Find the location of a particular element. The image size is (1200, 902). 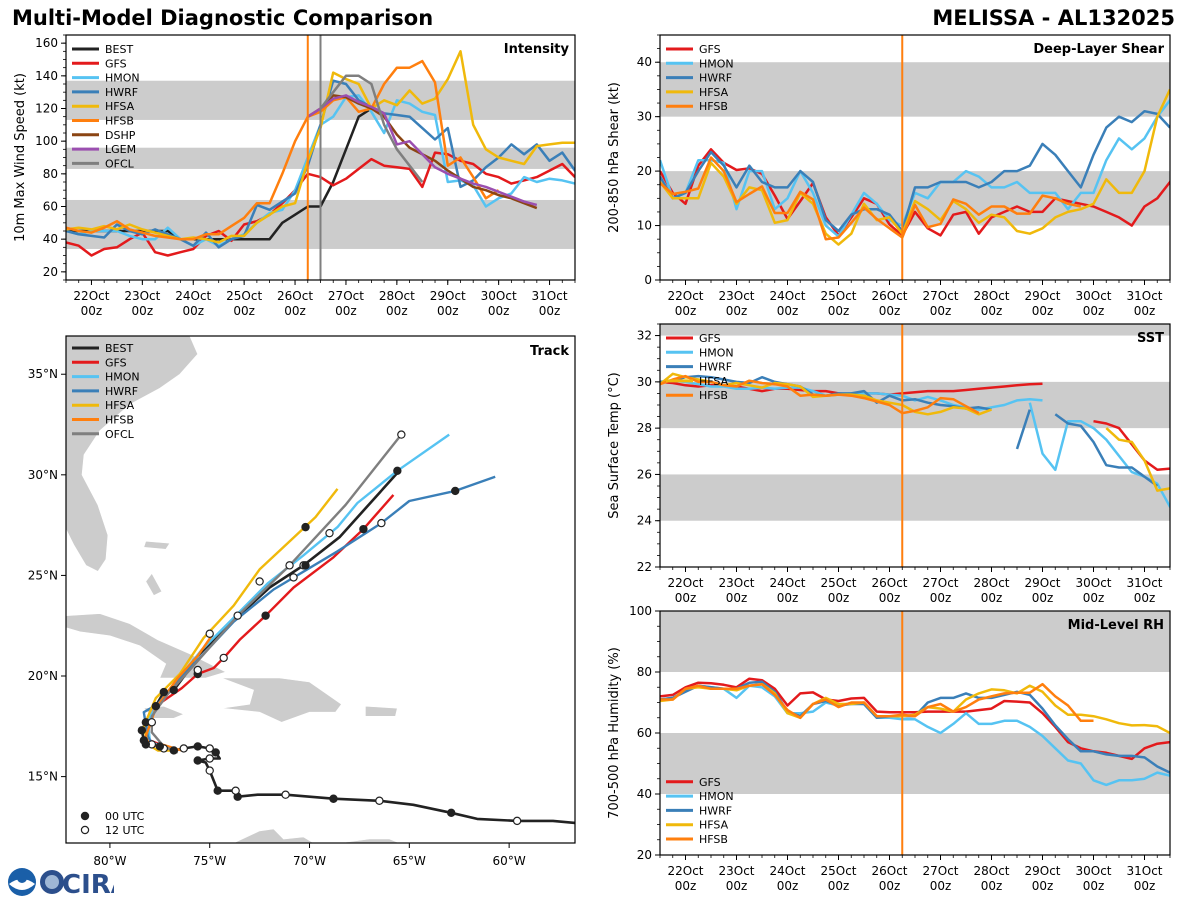

plot-frame is located at coordinates (915, 445).